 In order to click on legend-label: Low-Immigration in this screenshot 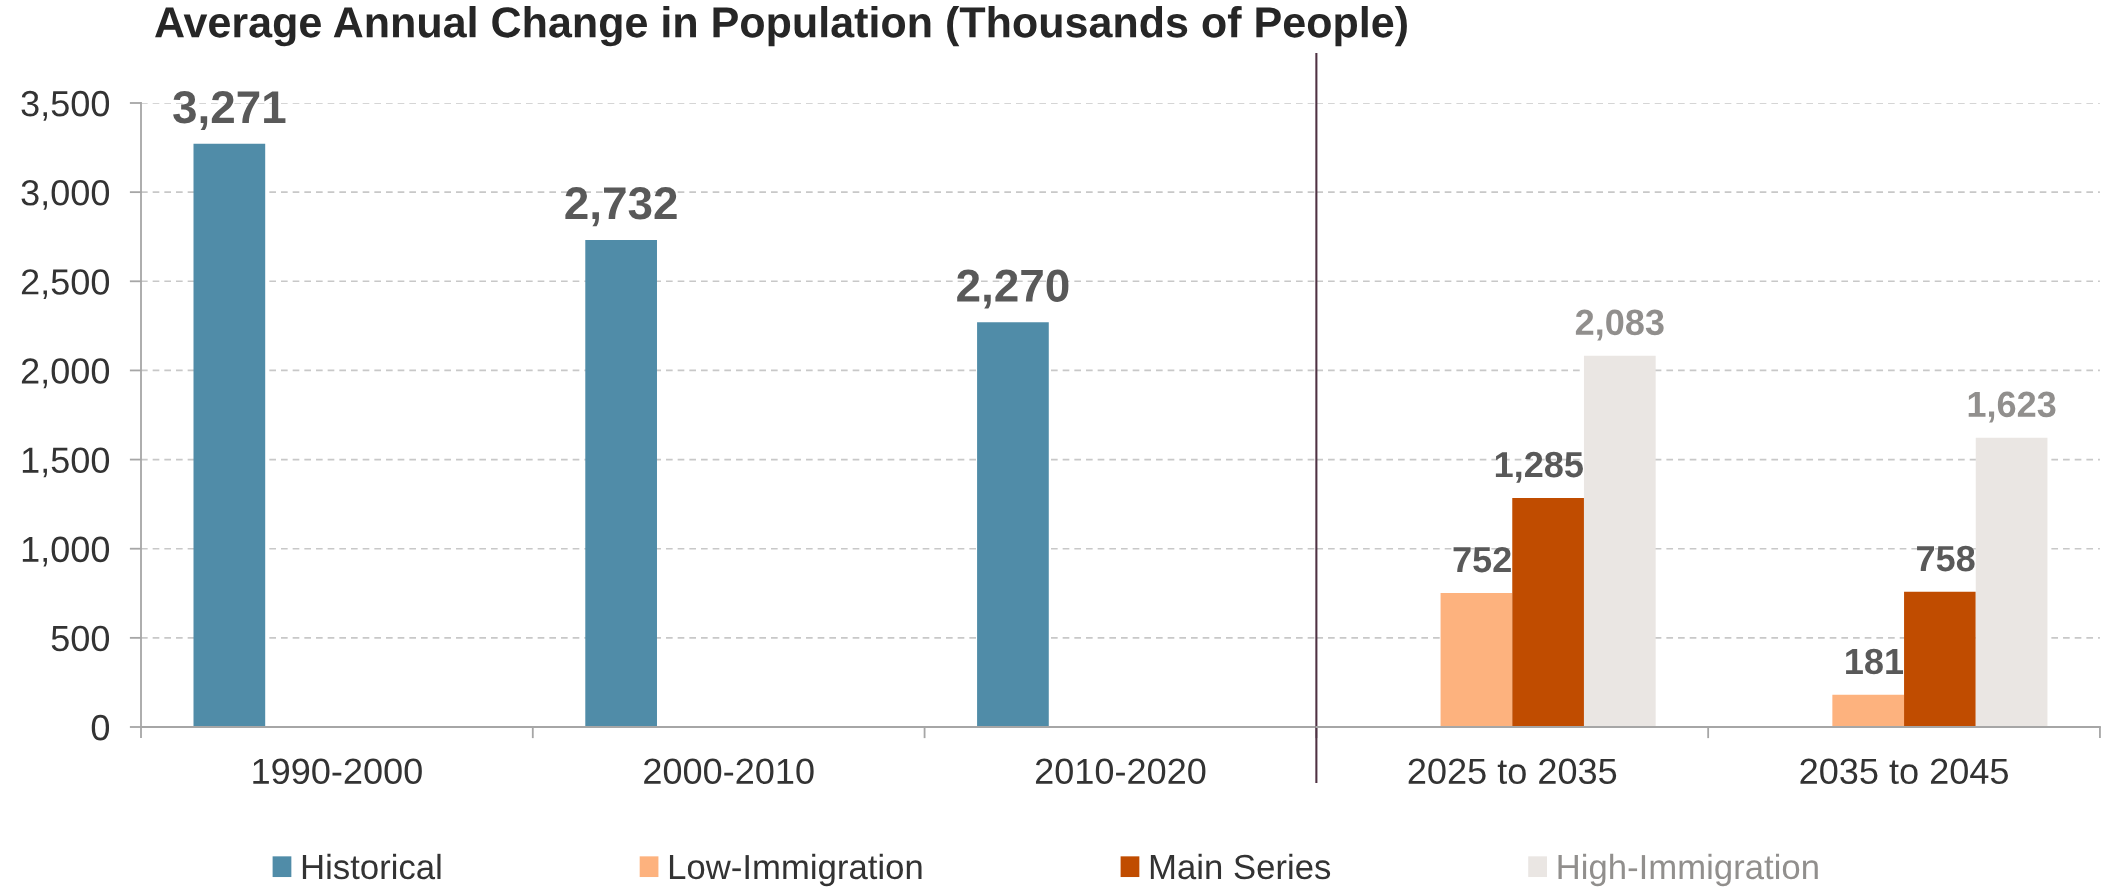, I will do `click(795, 870)`.